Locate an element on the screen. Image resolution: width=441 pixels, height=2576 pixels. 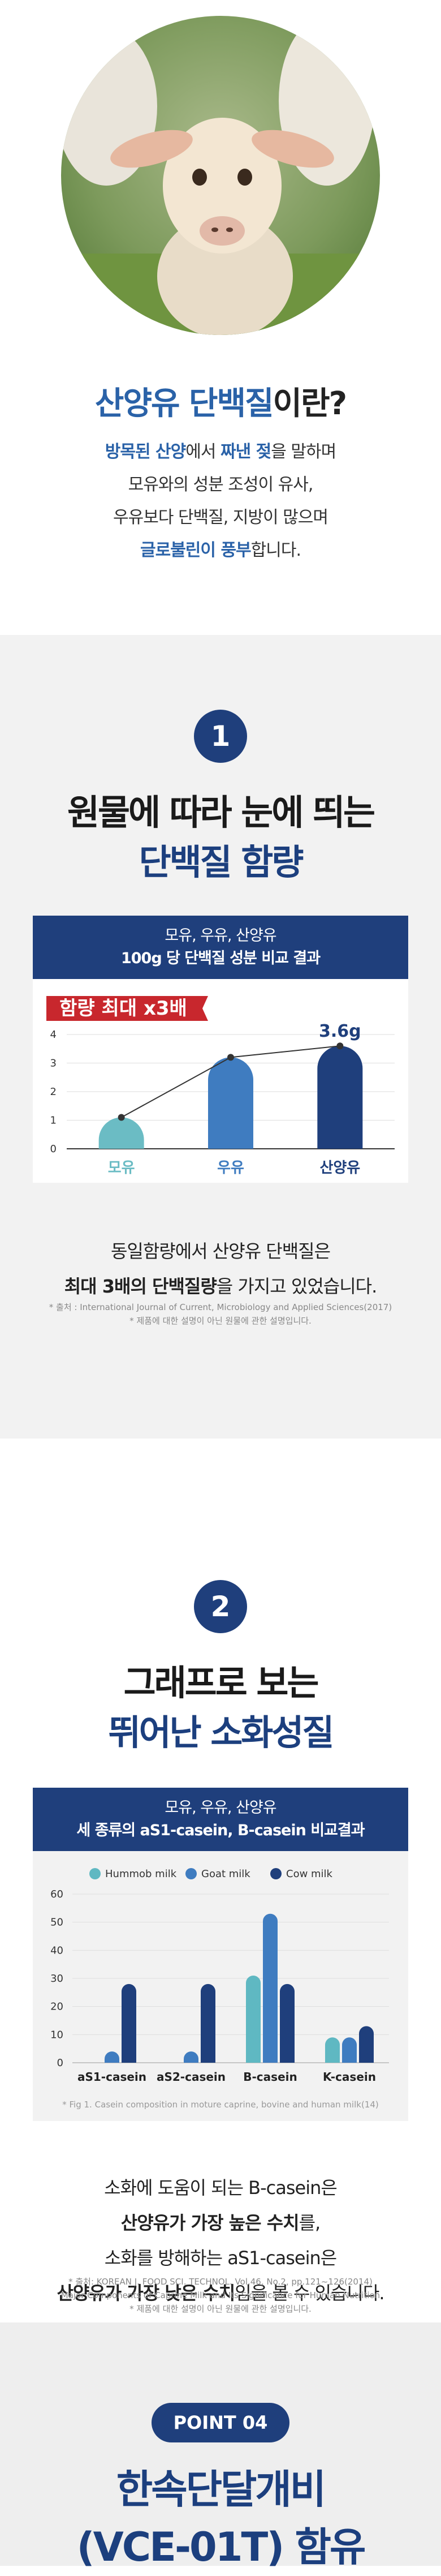
intro-title-blue: 산양유 단백질 is located at coordinates (184, 403).